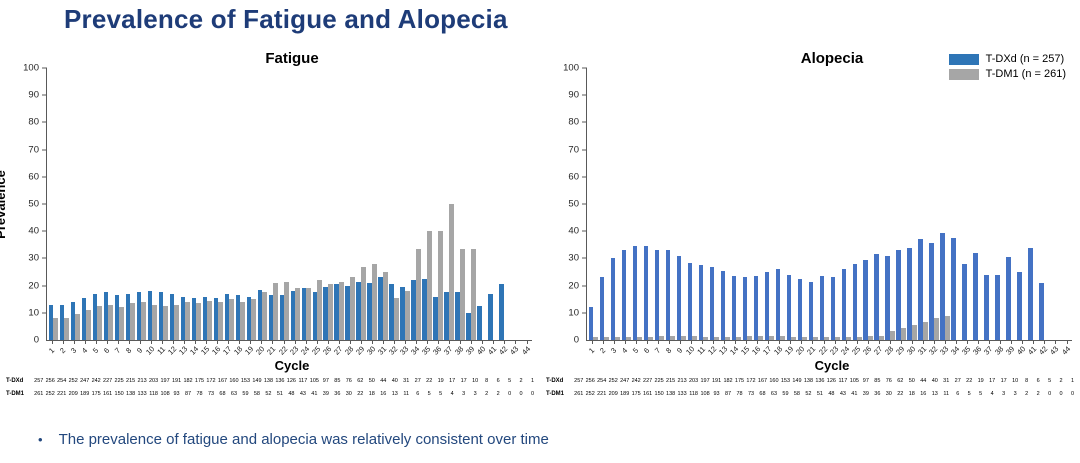 Image resolution: width=1080 pixels, height=463 pixels. What do you see at coordinates (245, 381) in the screenshot?
I see `at-risk-value: 153` at bounding box center [245, 381].